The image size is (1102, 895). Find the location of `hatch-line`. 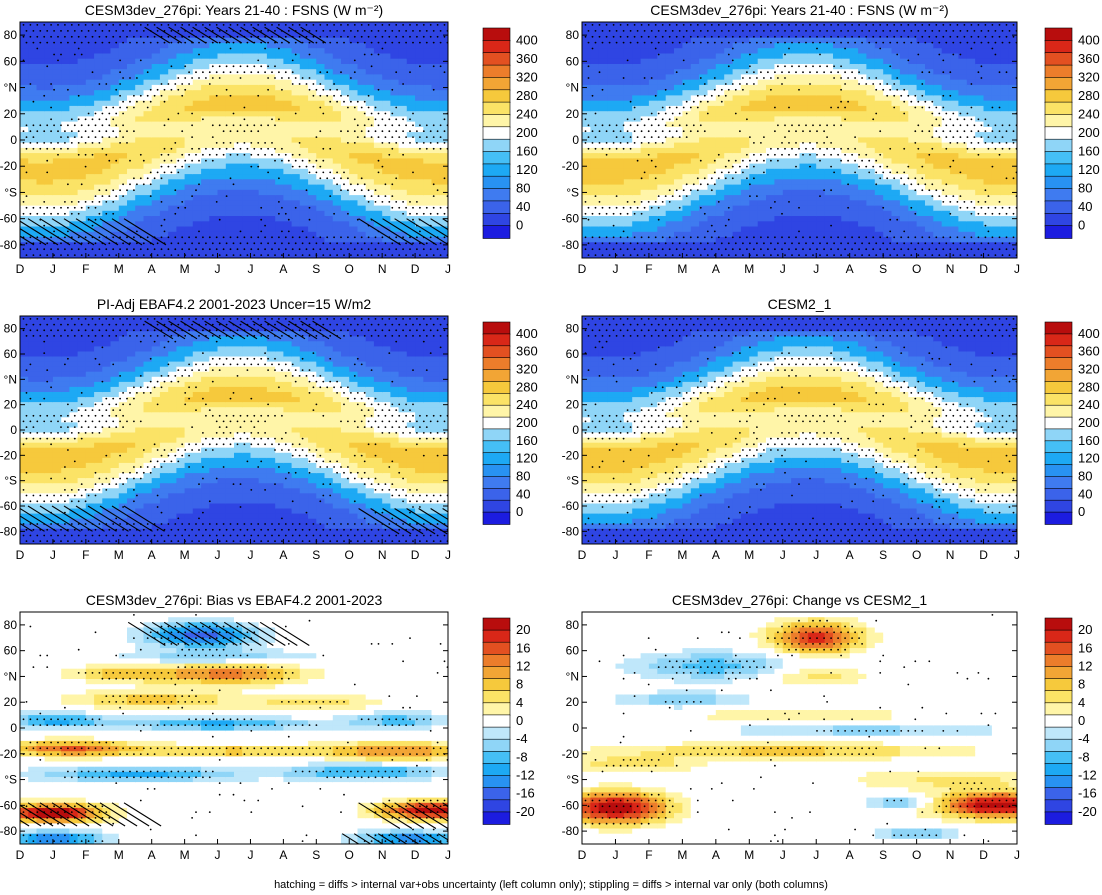

hatch-line is located at coordinates (133, 232).